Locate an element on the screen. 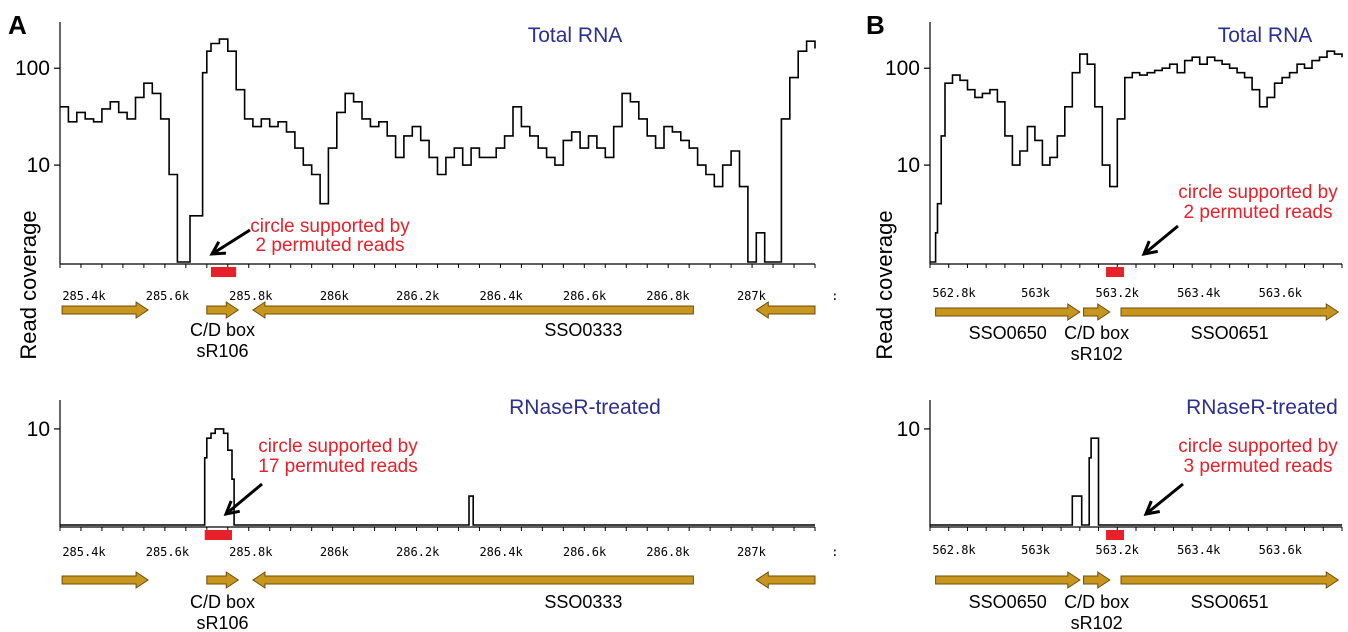 This screenshot has height=632, width=1348. panel-letter-a: A is located at coordinates (17, 25).